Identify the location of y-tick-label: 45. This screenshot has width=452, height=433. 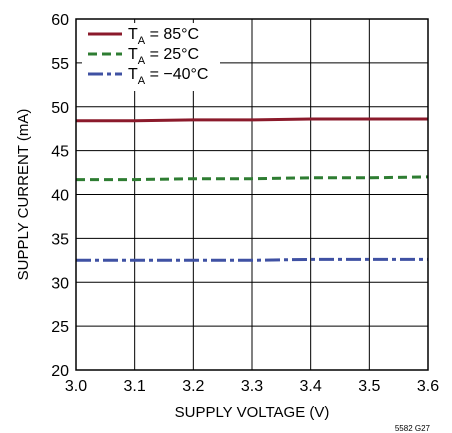
(60, 152).